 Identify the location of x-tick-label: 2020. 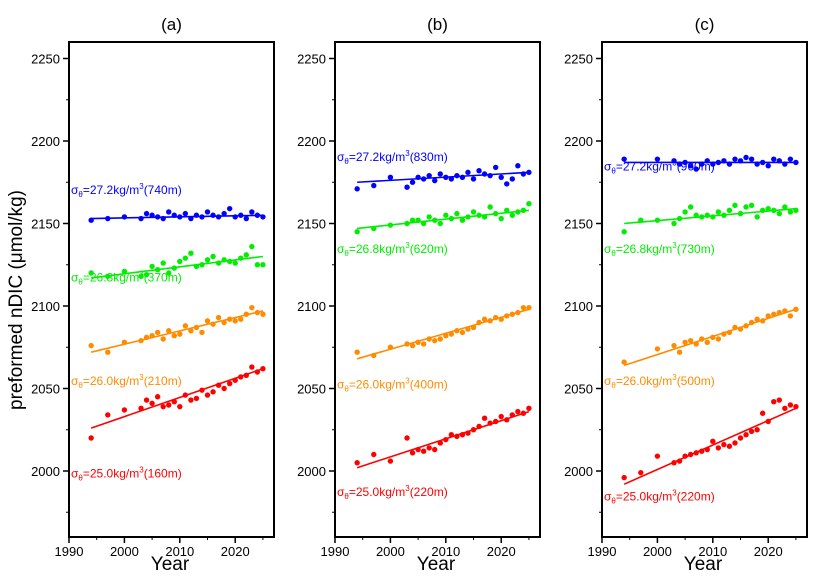
(235, 551).